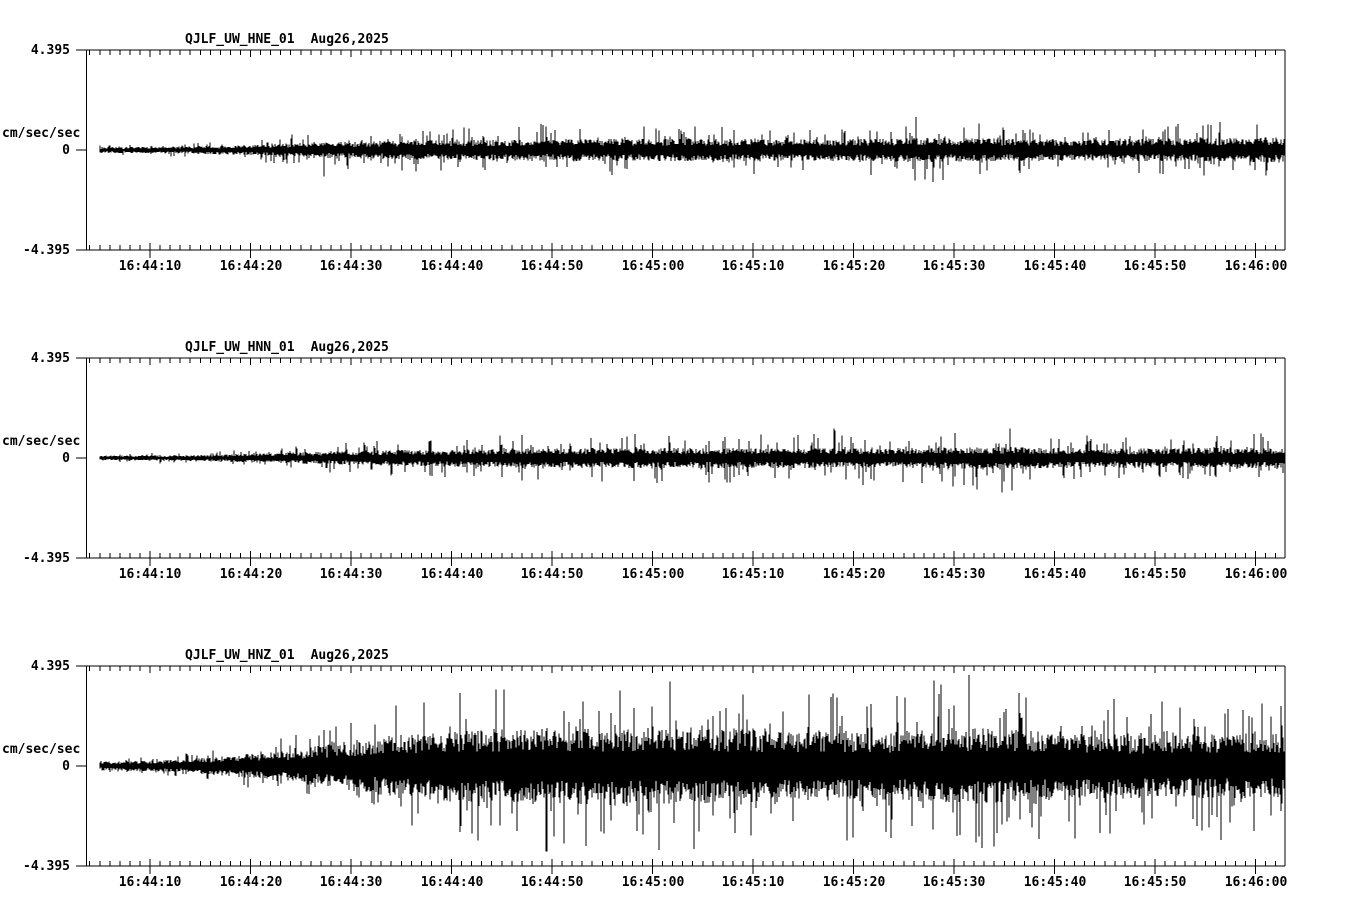 The height and width of the screenshot is (924, 1358). What do you see at coordinates (240, 39) in the screenshot?
I see `station-channel-label: QJLF_UW_HNE_01` at bounding box center [240, 39].